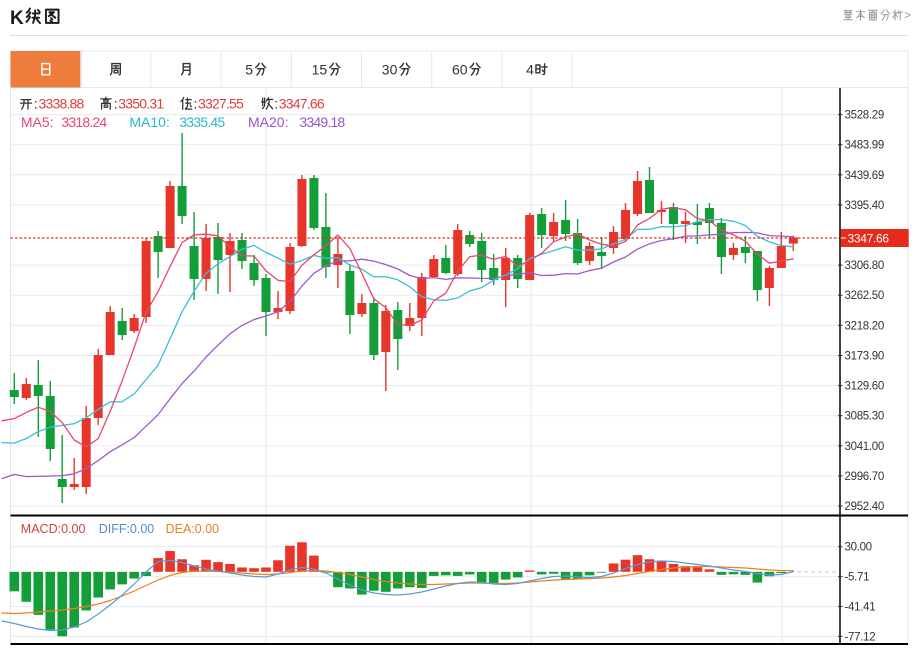 This screenshot has height=652, width=912. What do you see at coordinates (864, 146) in the screenshot?
I see `svg-text: 3483.99` at bounding box center [864, 146].